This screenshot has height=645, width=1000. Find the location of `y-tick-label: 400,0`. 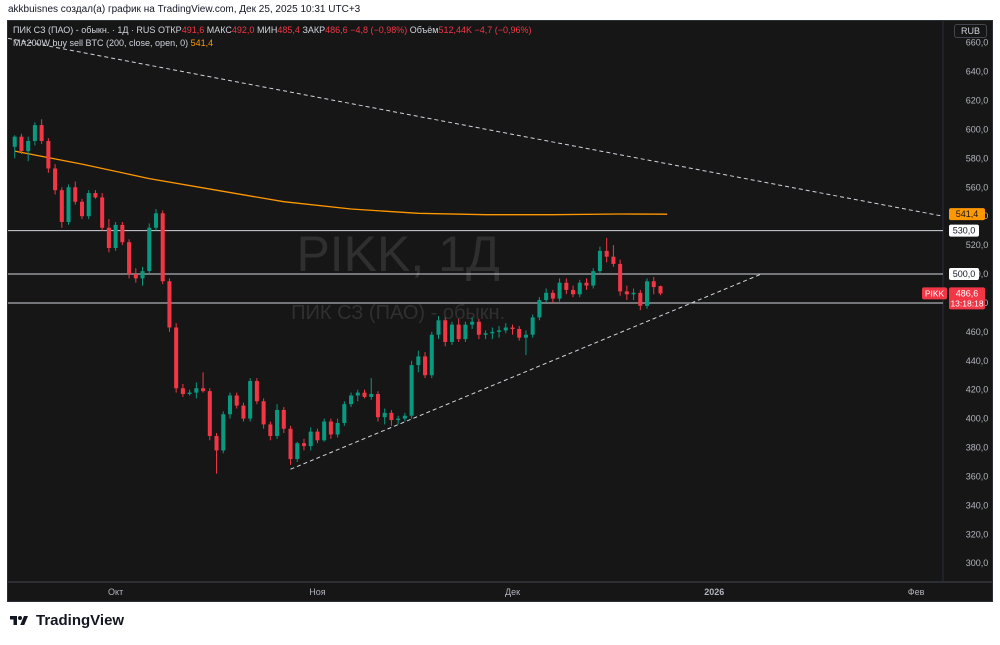

y-tick-label: 400,0 is located at coordinates (977, 419).